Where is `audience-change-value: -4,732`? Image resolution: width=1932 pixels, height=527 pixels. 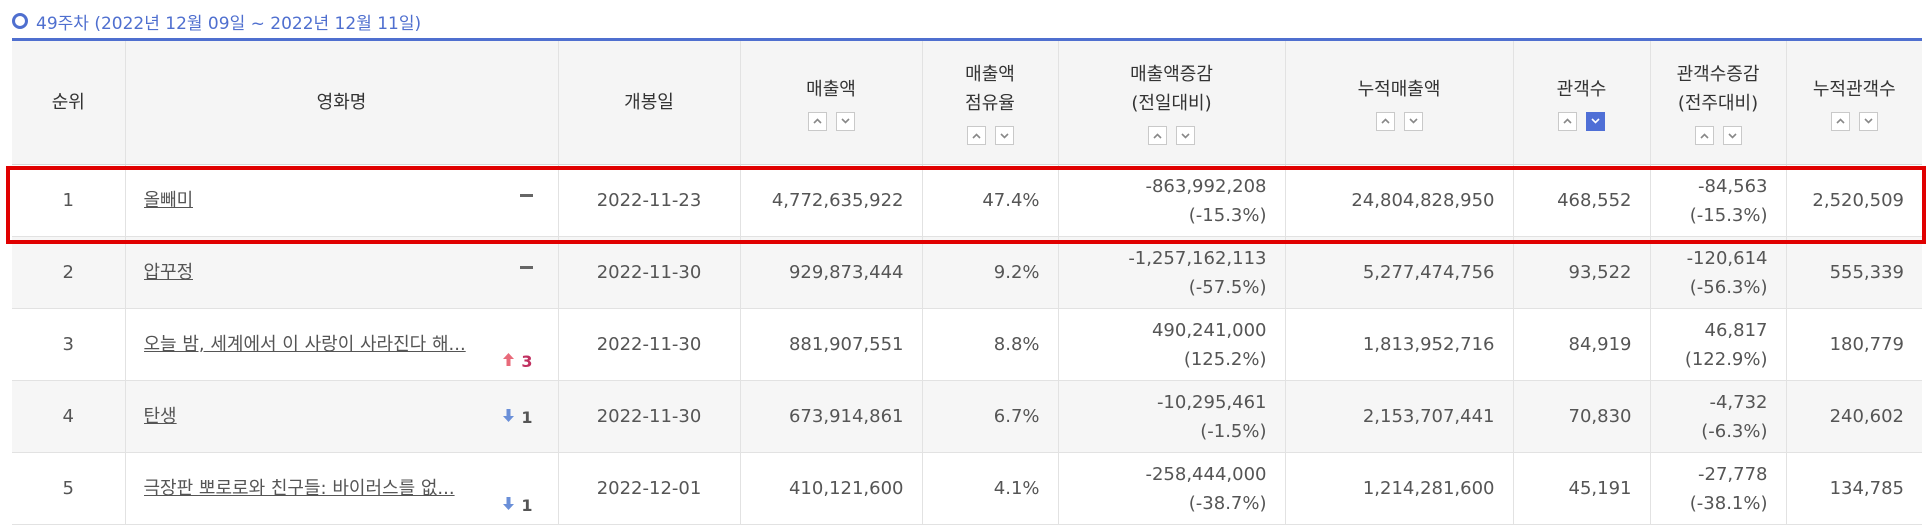 audience-change-value: -4,732 is located at coordinates (1738, 402).